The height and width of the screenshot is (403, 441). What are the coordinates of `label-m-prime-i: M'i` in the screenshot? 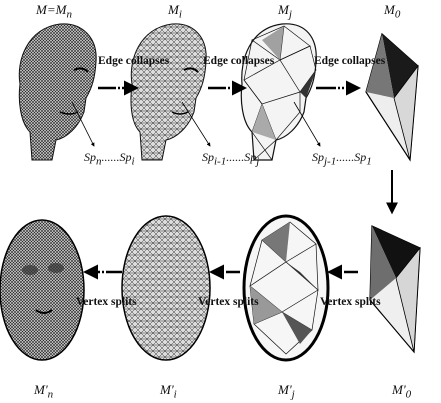 It's located at (168, 391).